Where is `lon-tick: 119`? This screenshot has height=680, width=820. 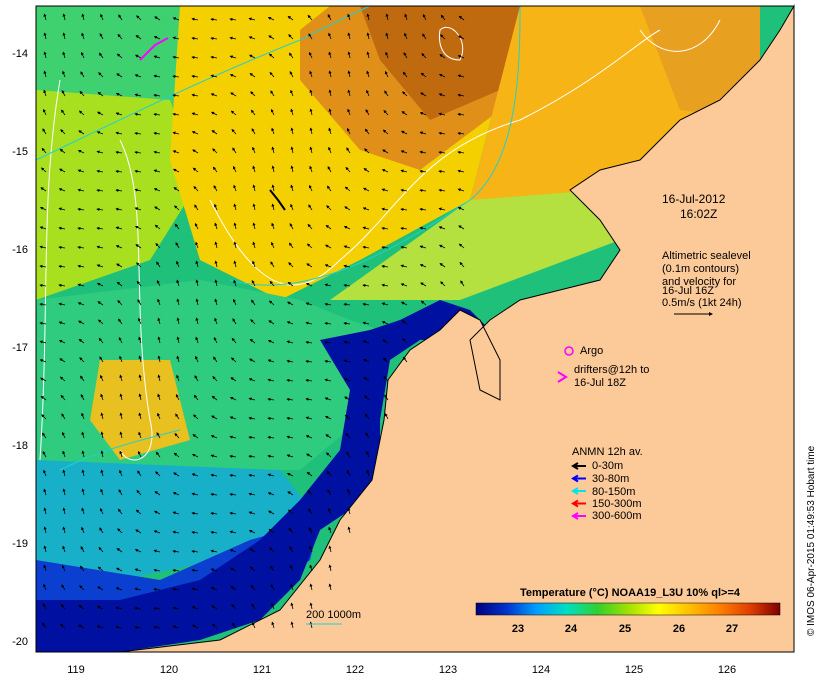 lon-tick: 119 is located at coordinates (76, 670).